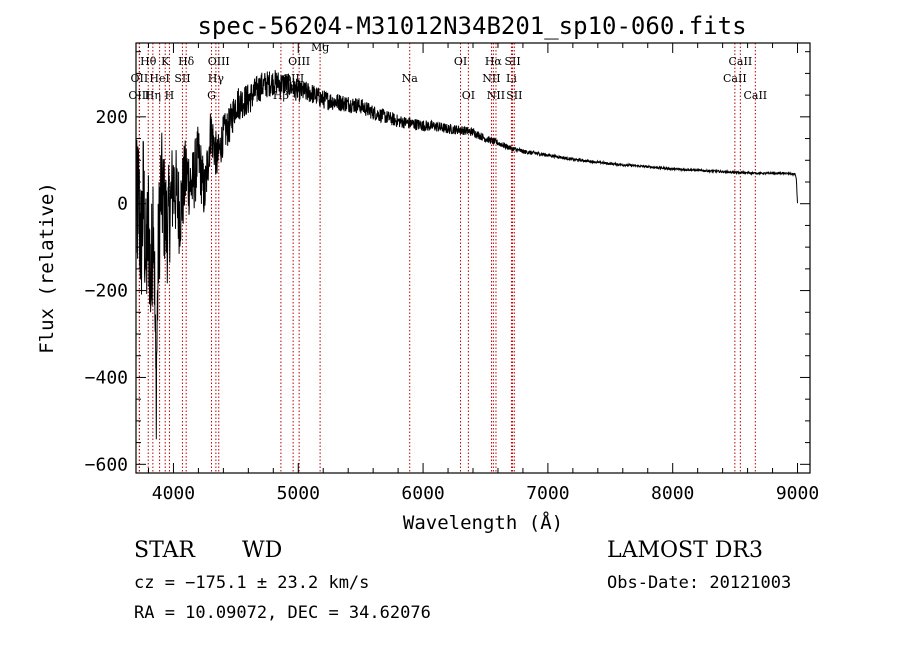 Image resolution: width=900 pixels, height=649 pixels. I want to click on line-label-1: OII, so click(140, 78).